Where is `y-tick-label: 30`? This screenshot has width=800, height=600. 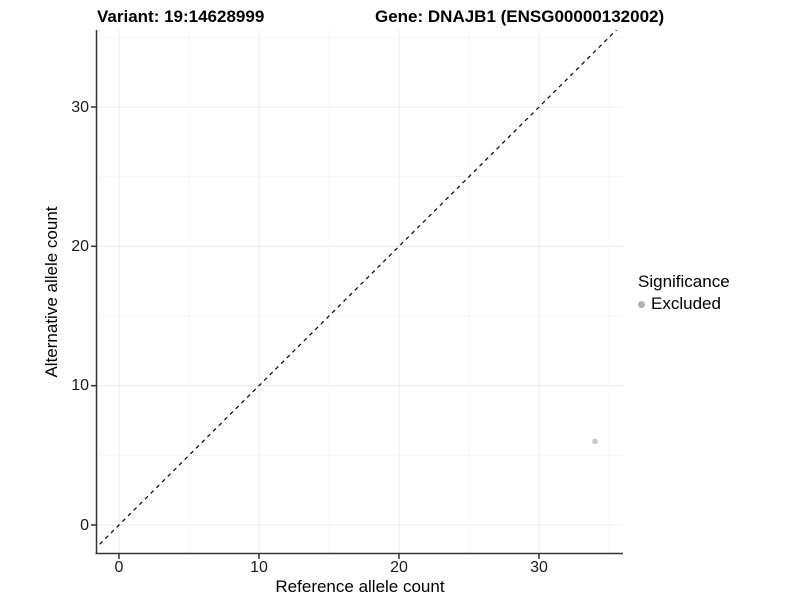
y-tick-label: 30 is located at coordinates (80, 107).